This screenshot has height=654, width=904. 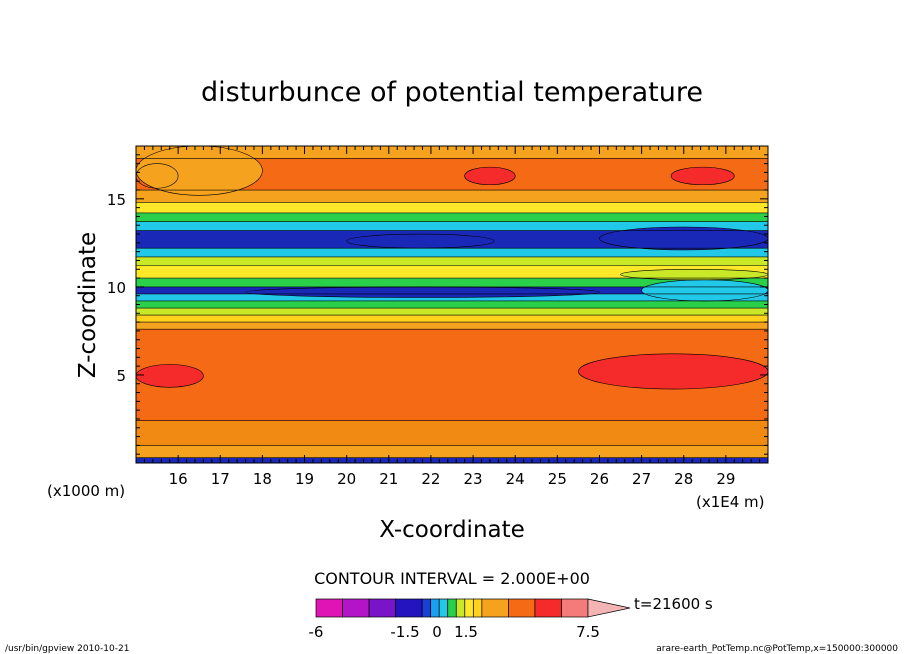 What do you see at coordinates (452, 92) in the screenshot?
I see `chart-title: disturbunce of potential temperature` at bounding box center [452, 92].